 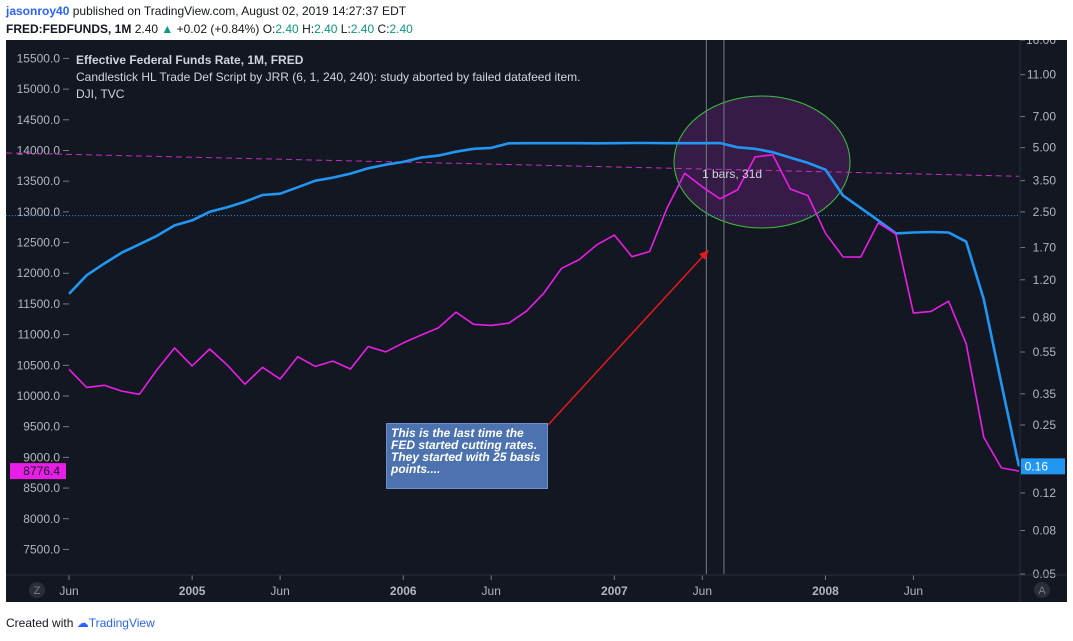 I want to click on left-axis-tick-label: 15500.0, so click(x=39, y=58).